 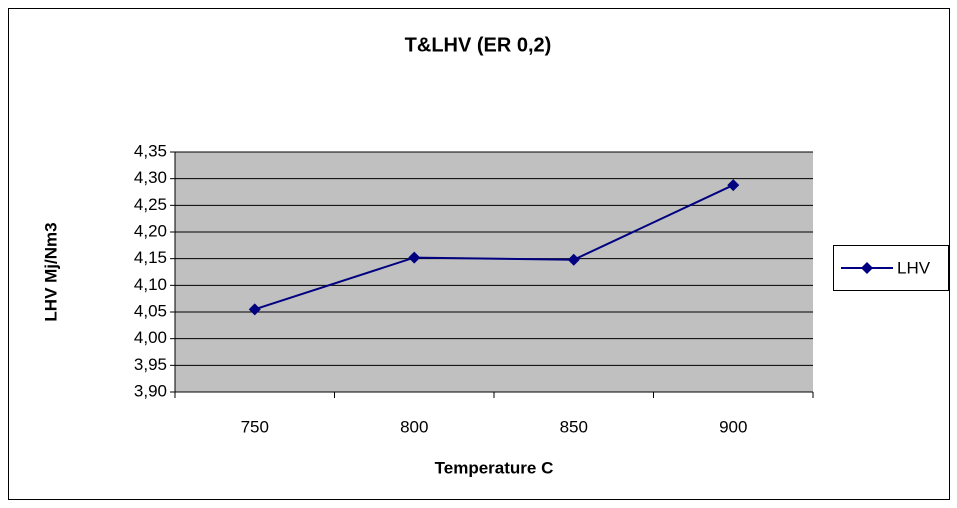 What do you see at coordinates (891, 268) in the screenshot?
I see `legend: LHV` at bounding box center [891, 268].